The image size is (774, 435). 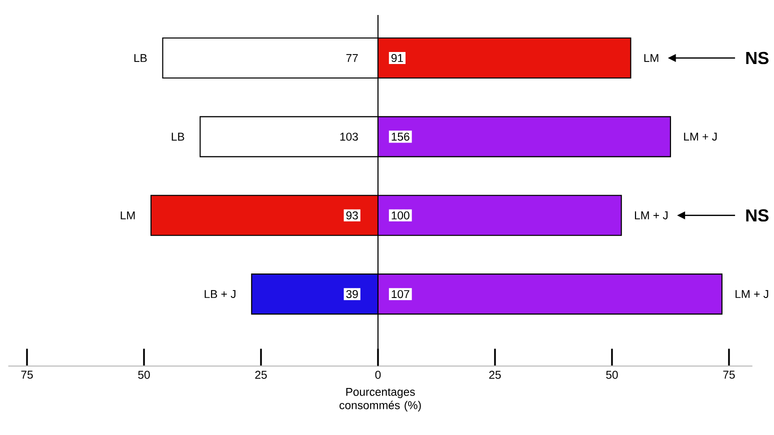 What do you see at coordinates (378, 374) in the screenshot?
I see `x-tick-label: 0` at bounding box center [378, 374].